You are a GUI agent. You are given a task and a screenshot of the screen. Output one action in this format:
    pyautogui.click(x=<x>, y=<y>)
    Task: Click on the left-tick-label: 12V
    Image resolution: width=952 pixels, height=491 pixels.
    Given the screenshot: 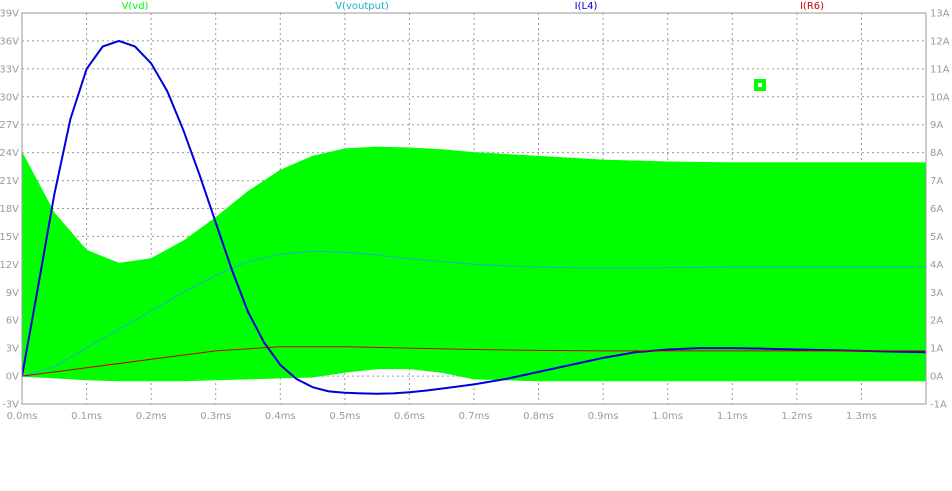 What is the action you would take?
    pyautogui.click(x=9, y=265)
    